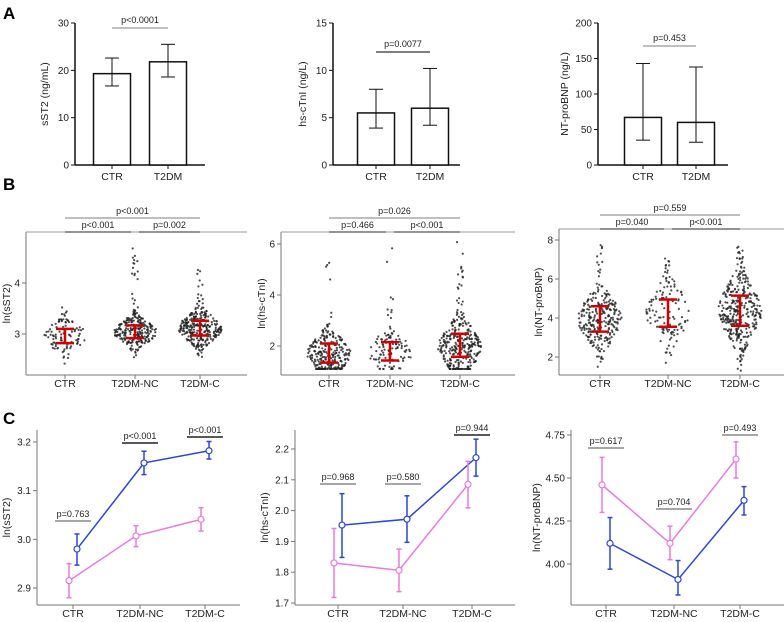  I want to click on p-value-label: p<0.001, so click(706, 222).